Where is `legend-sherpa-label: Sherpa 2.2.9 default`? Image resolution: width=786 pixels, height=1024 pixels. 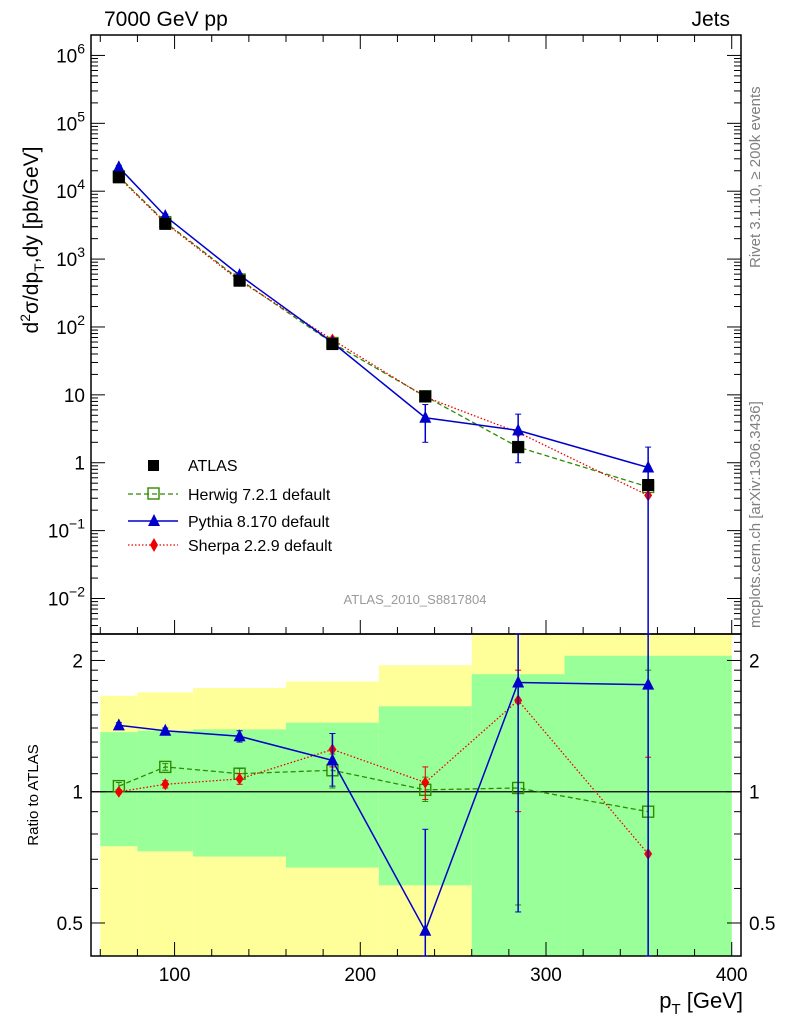
legend-sherpa-label: Sherpa 2.2.9 default is located at coordinates (260, 546).